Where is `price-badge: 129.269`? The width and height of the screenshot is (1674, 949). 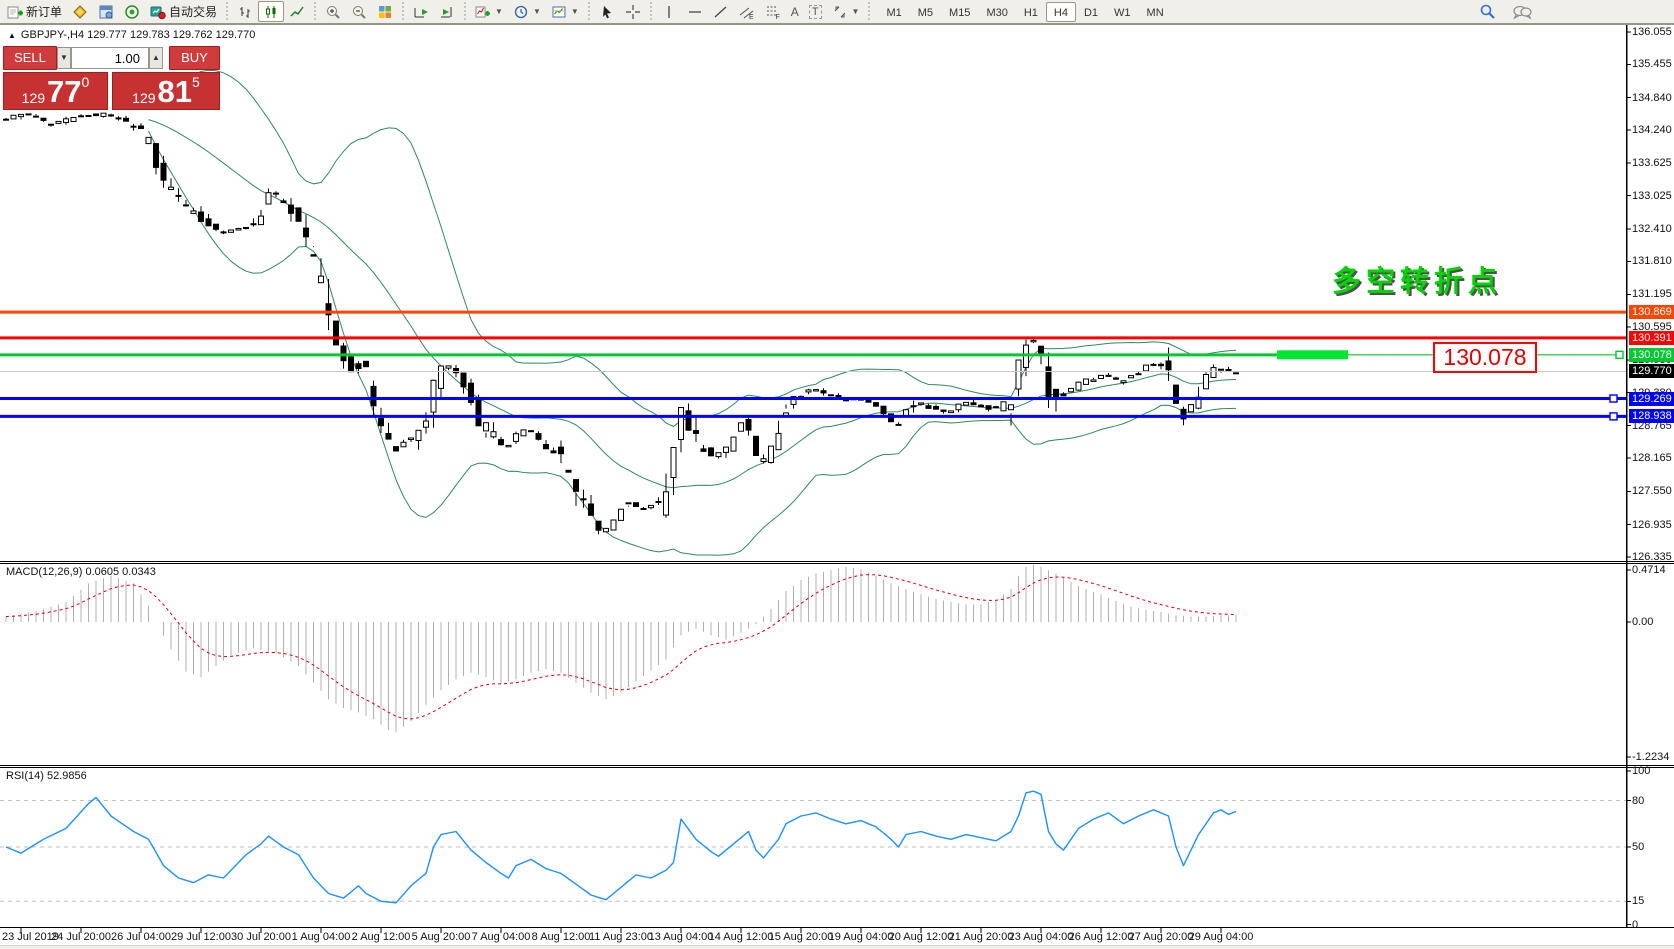
price-badge: 129.269 is located at coordinates (1651, 398).